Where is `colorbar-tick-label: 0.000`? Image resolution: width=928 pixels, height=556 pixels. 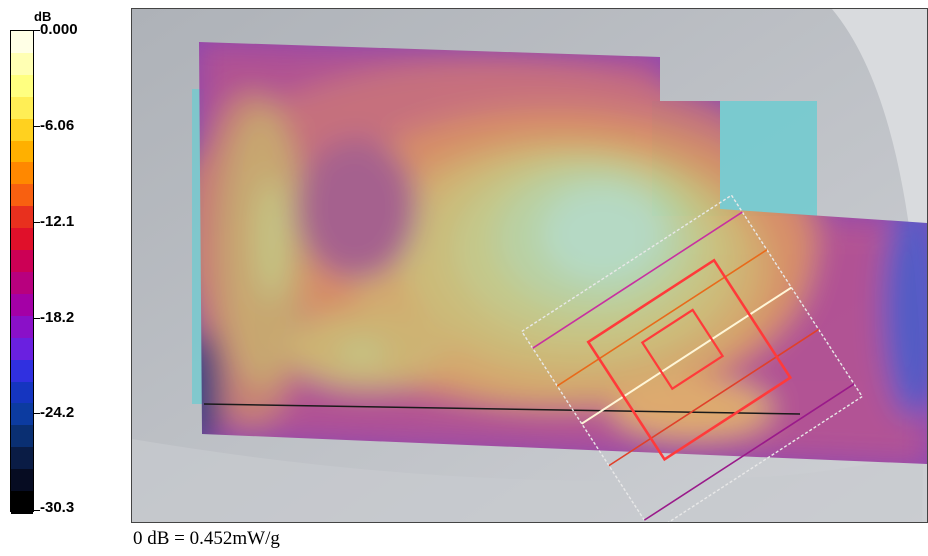
colorbar-tick-label: 0.000 is located at coordinates (59, 29).